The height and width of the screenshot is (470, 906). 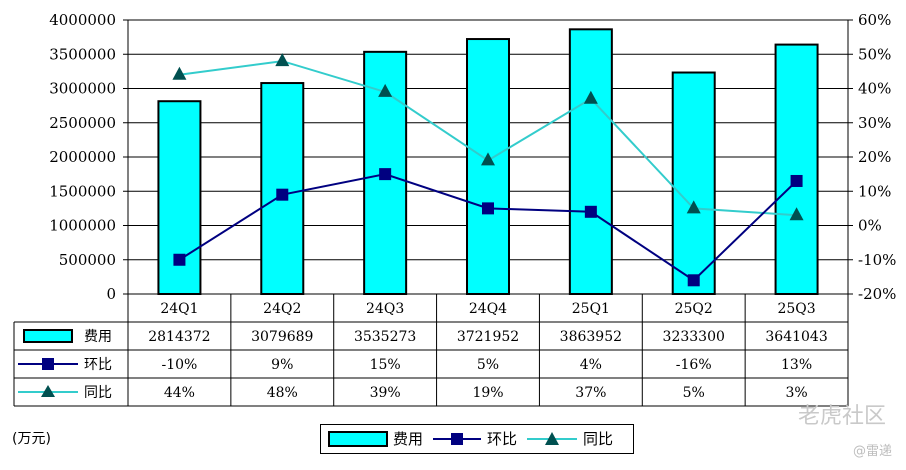 I want to click on legend-items: 费用 环比 同比, so click(x=470, y=439).